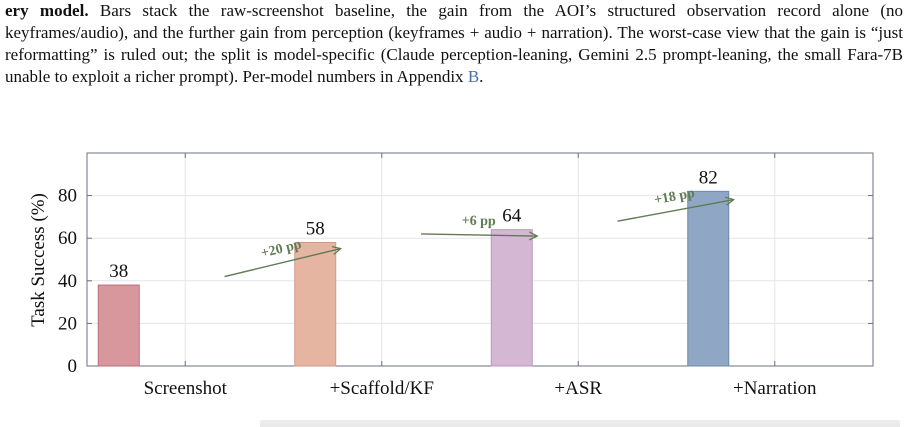 The width and height of the screenshot is (909, 427). Describe the element at coordinates (454, 418) in the screenshot. I see `next-caption-fragment` at that location.